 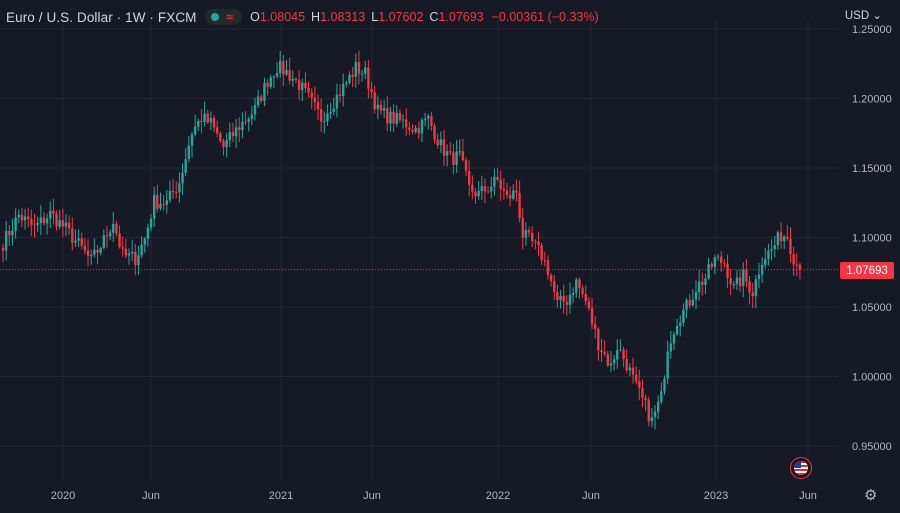 I want to click on market-status: ≈, so click(x=223, y=17).